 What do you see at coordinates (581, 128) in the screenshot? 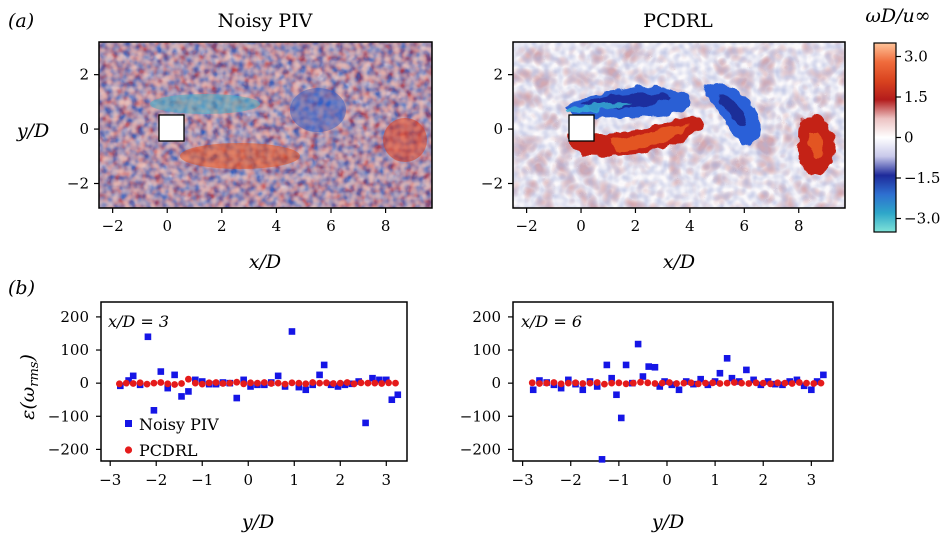
I see `pcdrl-cylinder` at bounding box center [581, 128].